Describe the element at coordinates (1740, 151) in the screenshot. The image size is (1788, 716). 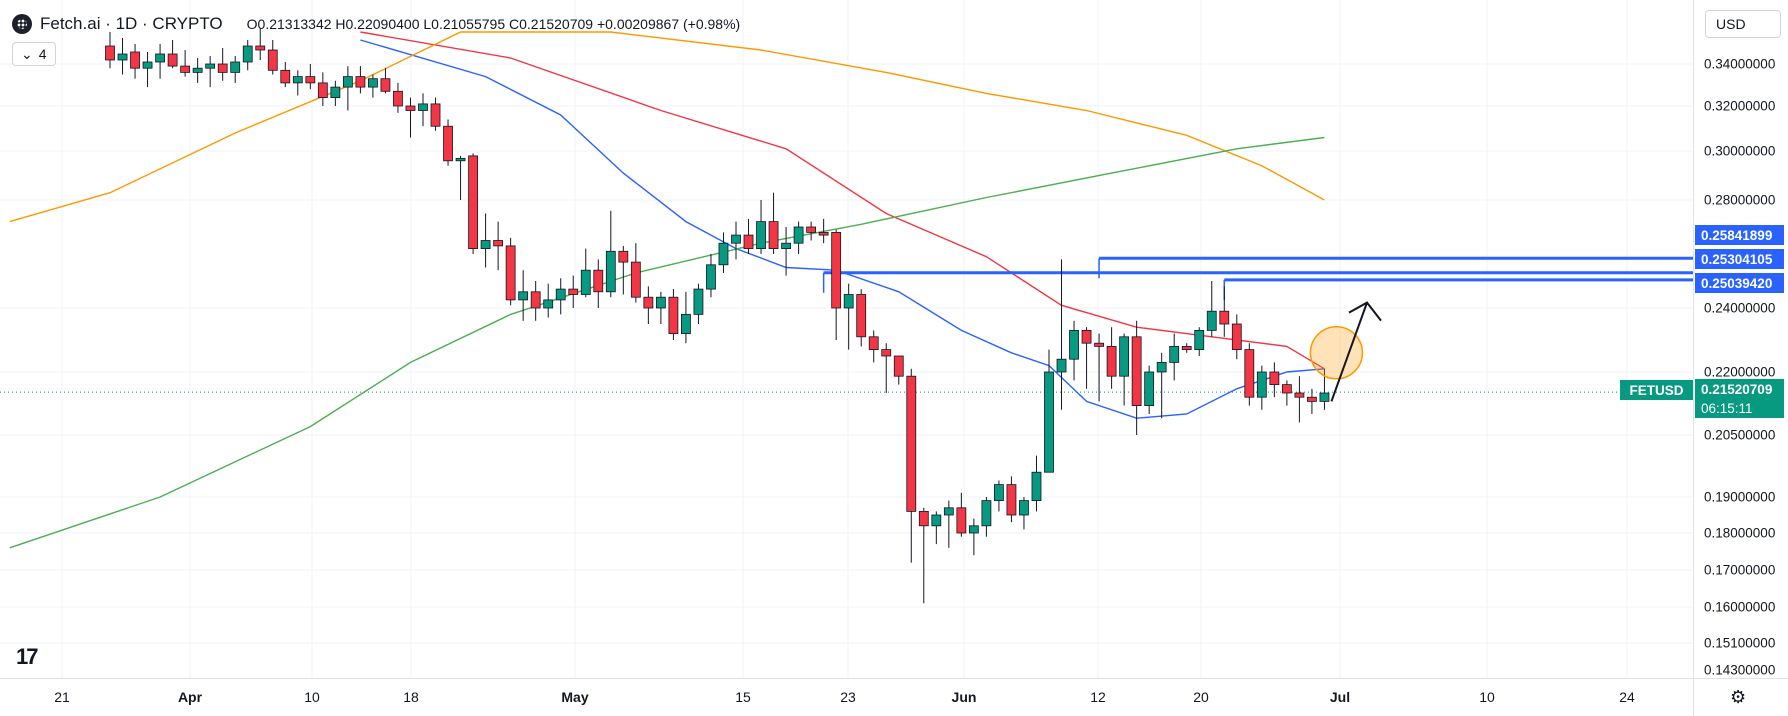
I see `price-tick-label: 0.30000000` at that location.